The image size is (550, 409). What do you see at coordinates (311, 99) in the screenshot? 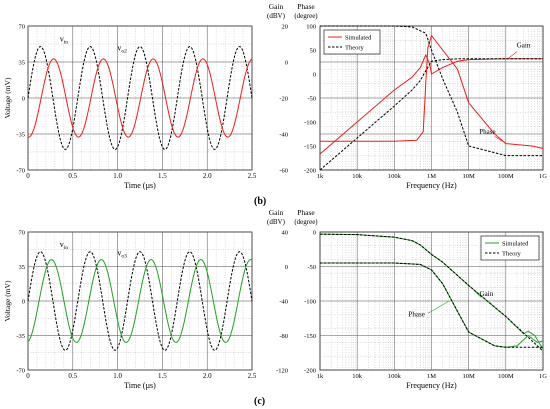
I see `b_bode-y2tick: -50` at bounding box center [311, 99].